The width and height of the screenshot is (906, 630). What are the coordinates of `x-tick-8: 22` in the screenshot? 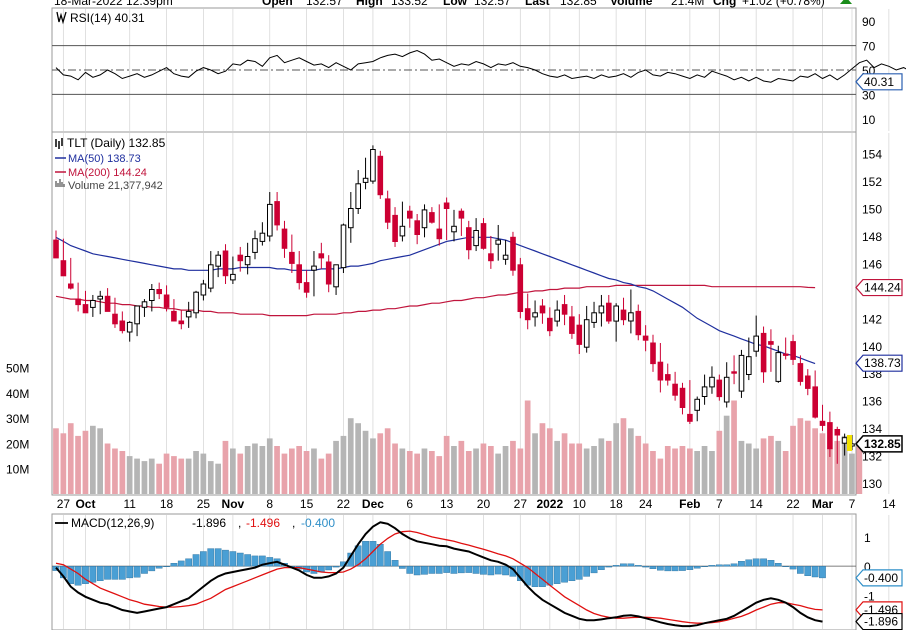 It's located at (344, 504).